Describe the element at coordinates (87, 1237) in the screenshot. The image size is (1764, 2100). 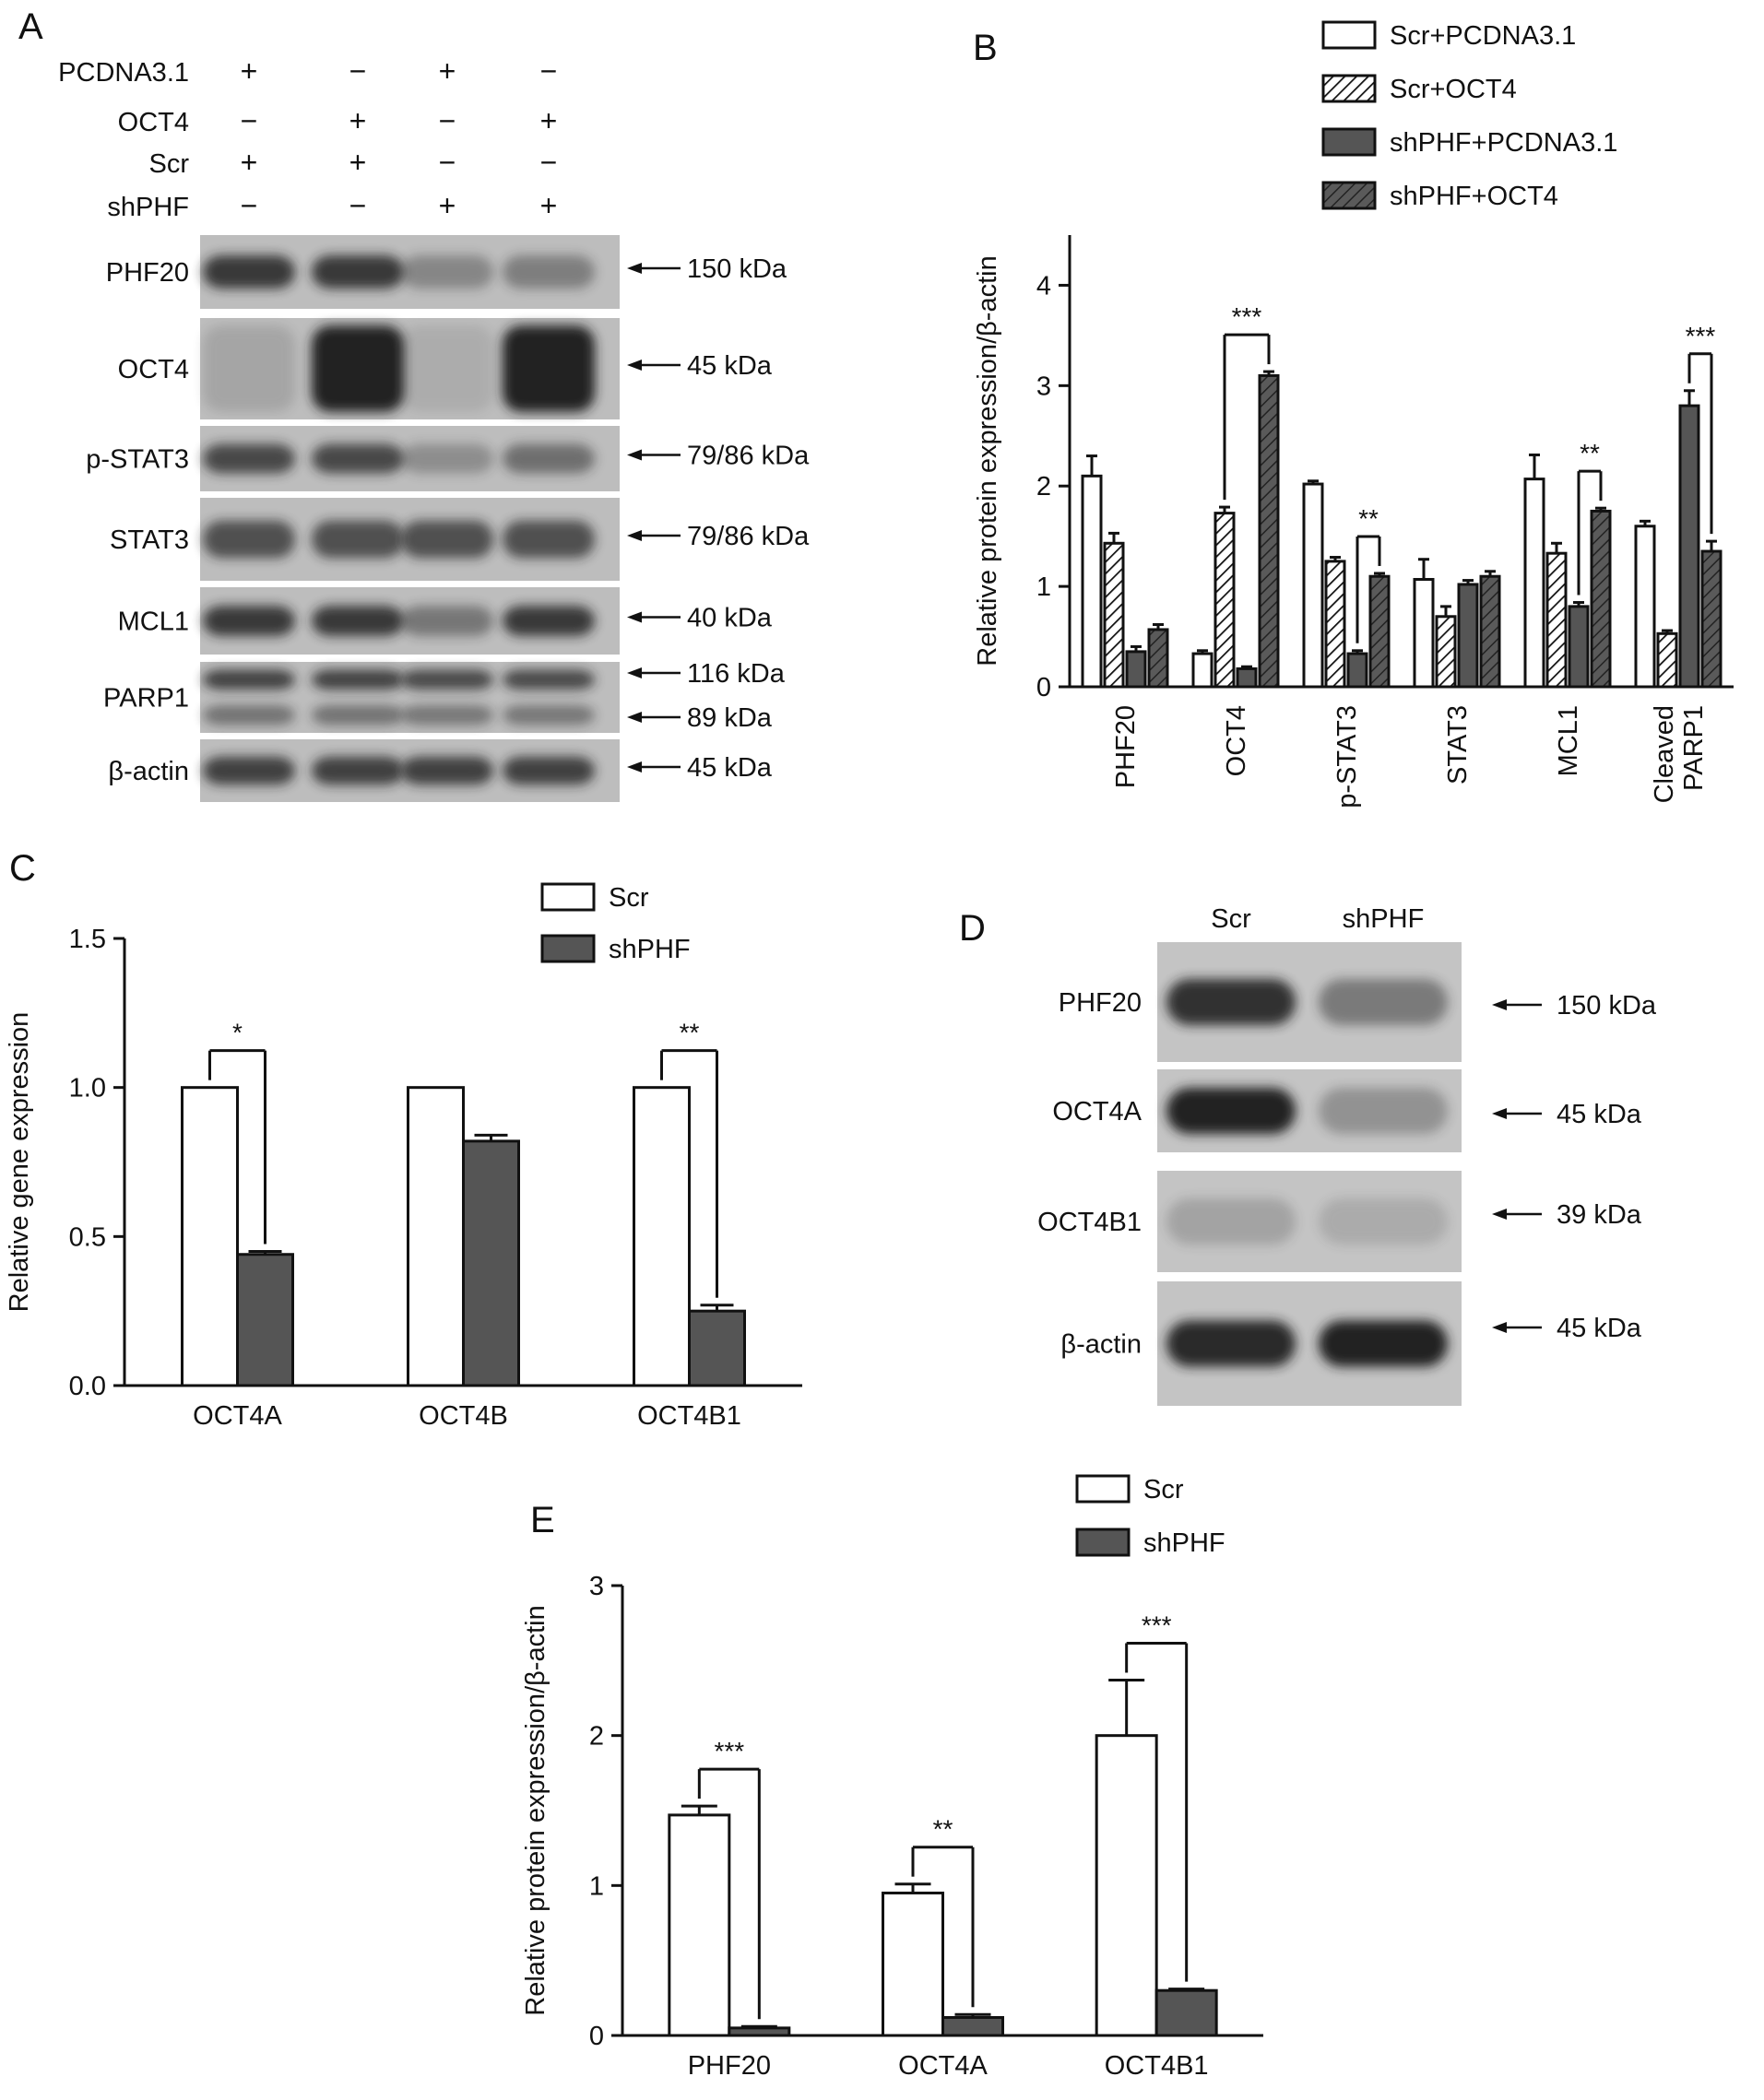
I see `y-tick-label: 0.5` at that location.